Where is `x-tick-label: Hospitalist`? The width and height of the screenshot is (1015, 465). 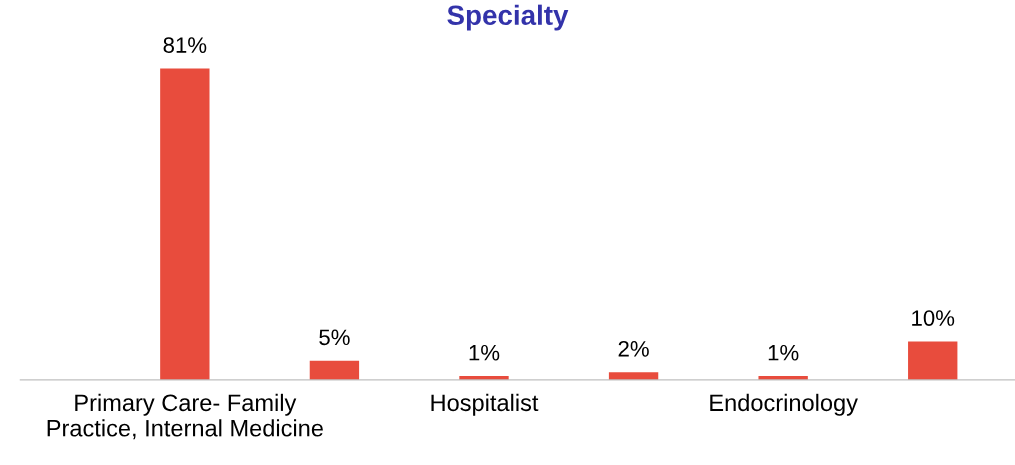
x-tick-label: Hospitalist is located at coordinates (485, 404).